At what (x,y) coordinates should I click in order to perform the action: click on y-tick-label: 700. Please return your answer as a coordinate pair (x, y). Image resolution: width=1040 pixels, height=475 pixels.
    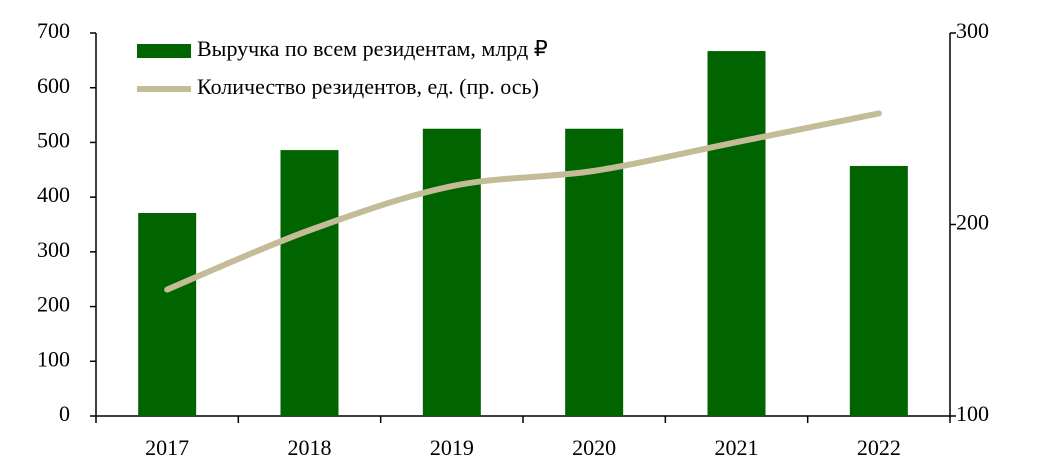
    Looking at the image, I should click on (53, 30).